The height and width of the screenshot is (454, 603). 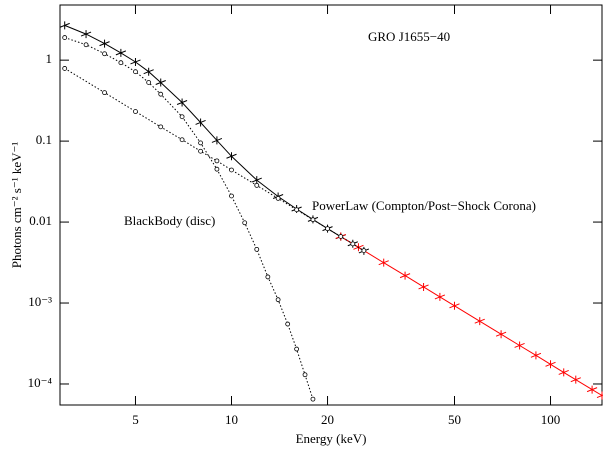 What do you see at coordinates (40, 382) in the screenshot?
I see `y-tick-label: 10⁻⁴` at bounding box center [40, 382].